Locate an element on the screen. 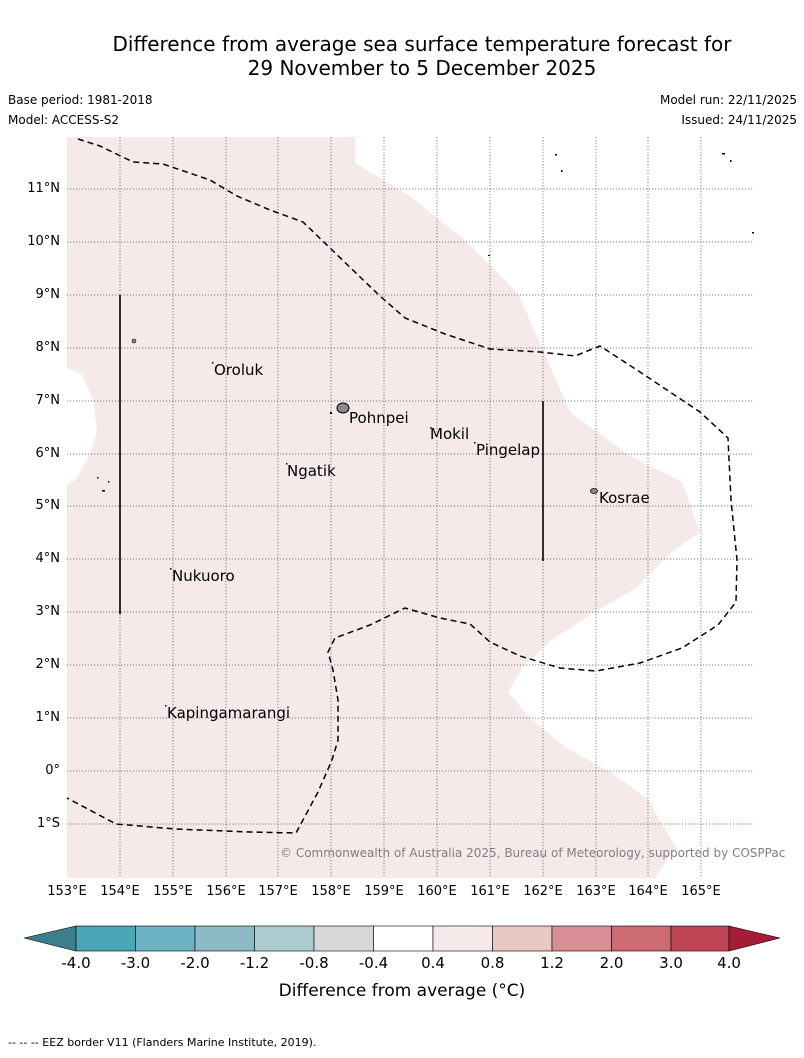 Image resolution: width=804 pixels, height=1058 pixels. colorbar-tick: -1.2 is located at coordinates (254, 963).